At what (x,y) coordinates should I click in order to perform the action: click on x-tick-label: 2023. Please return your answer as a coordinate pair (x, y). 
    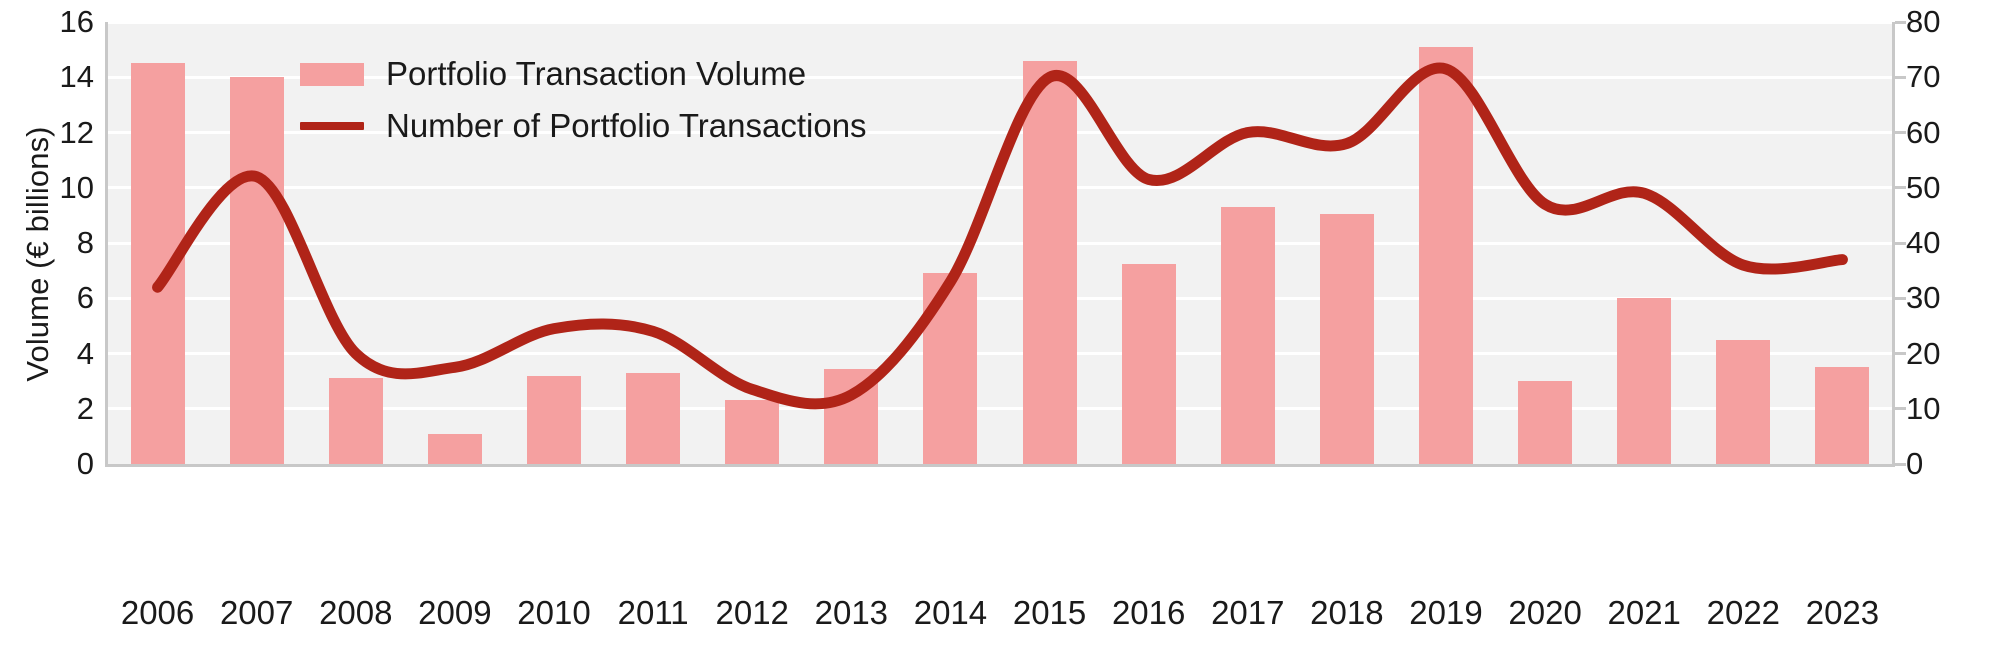
    Looking at the image, I should click on (1842, 612).